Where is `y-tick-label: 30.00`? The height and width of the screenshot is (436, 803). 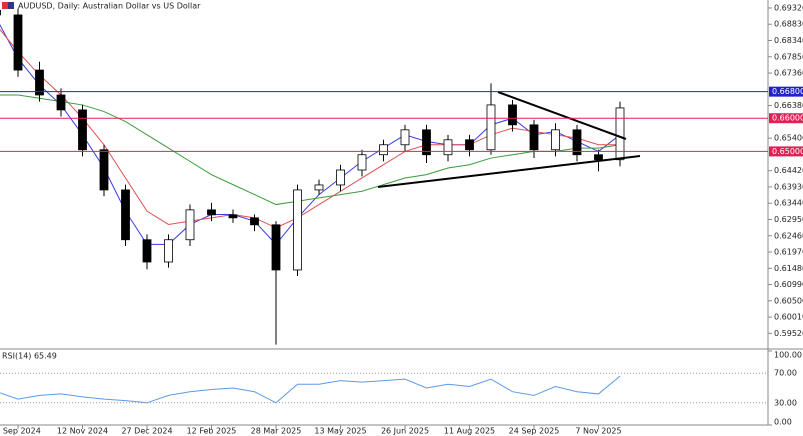 y-tick-label: 30.00 is located at coordinates (785, 402).